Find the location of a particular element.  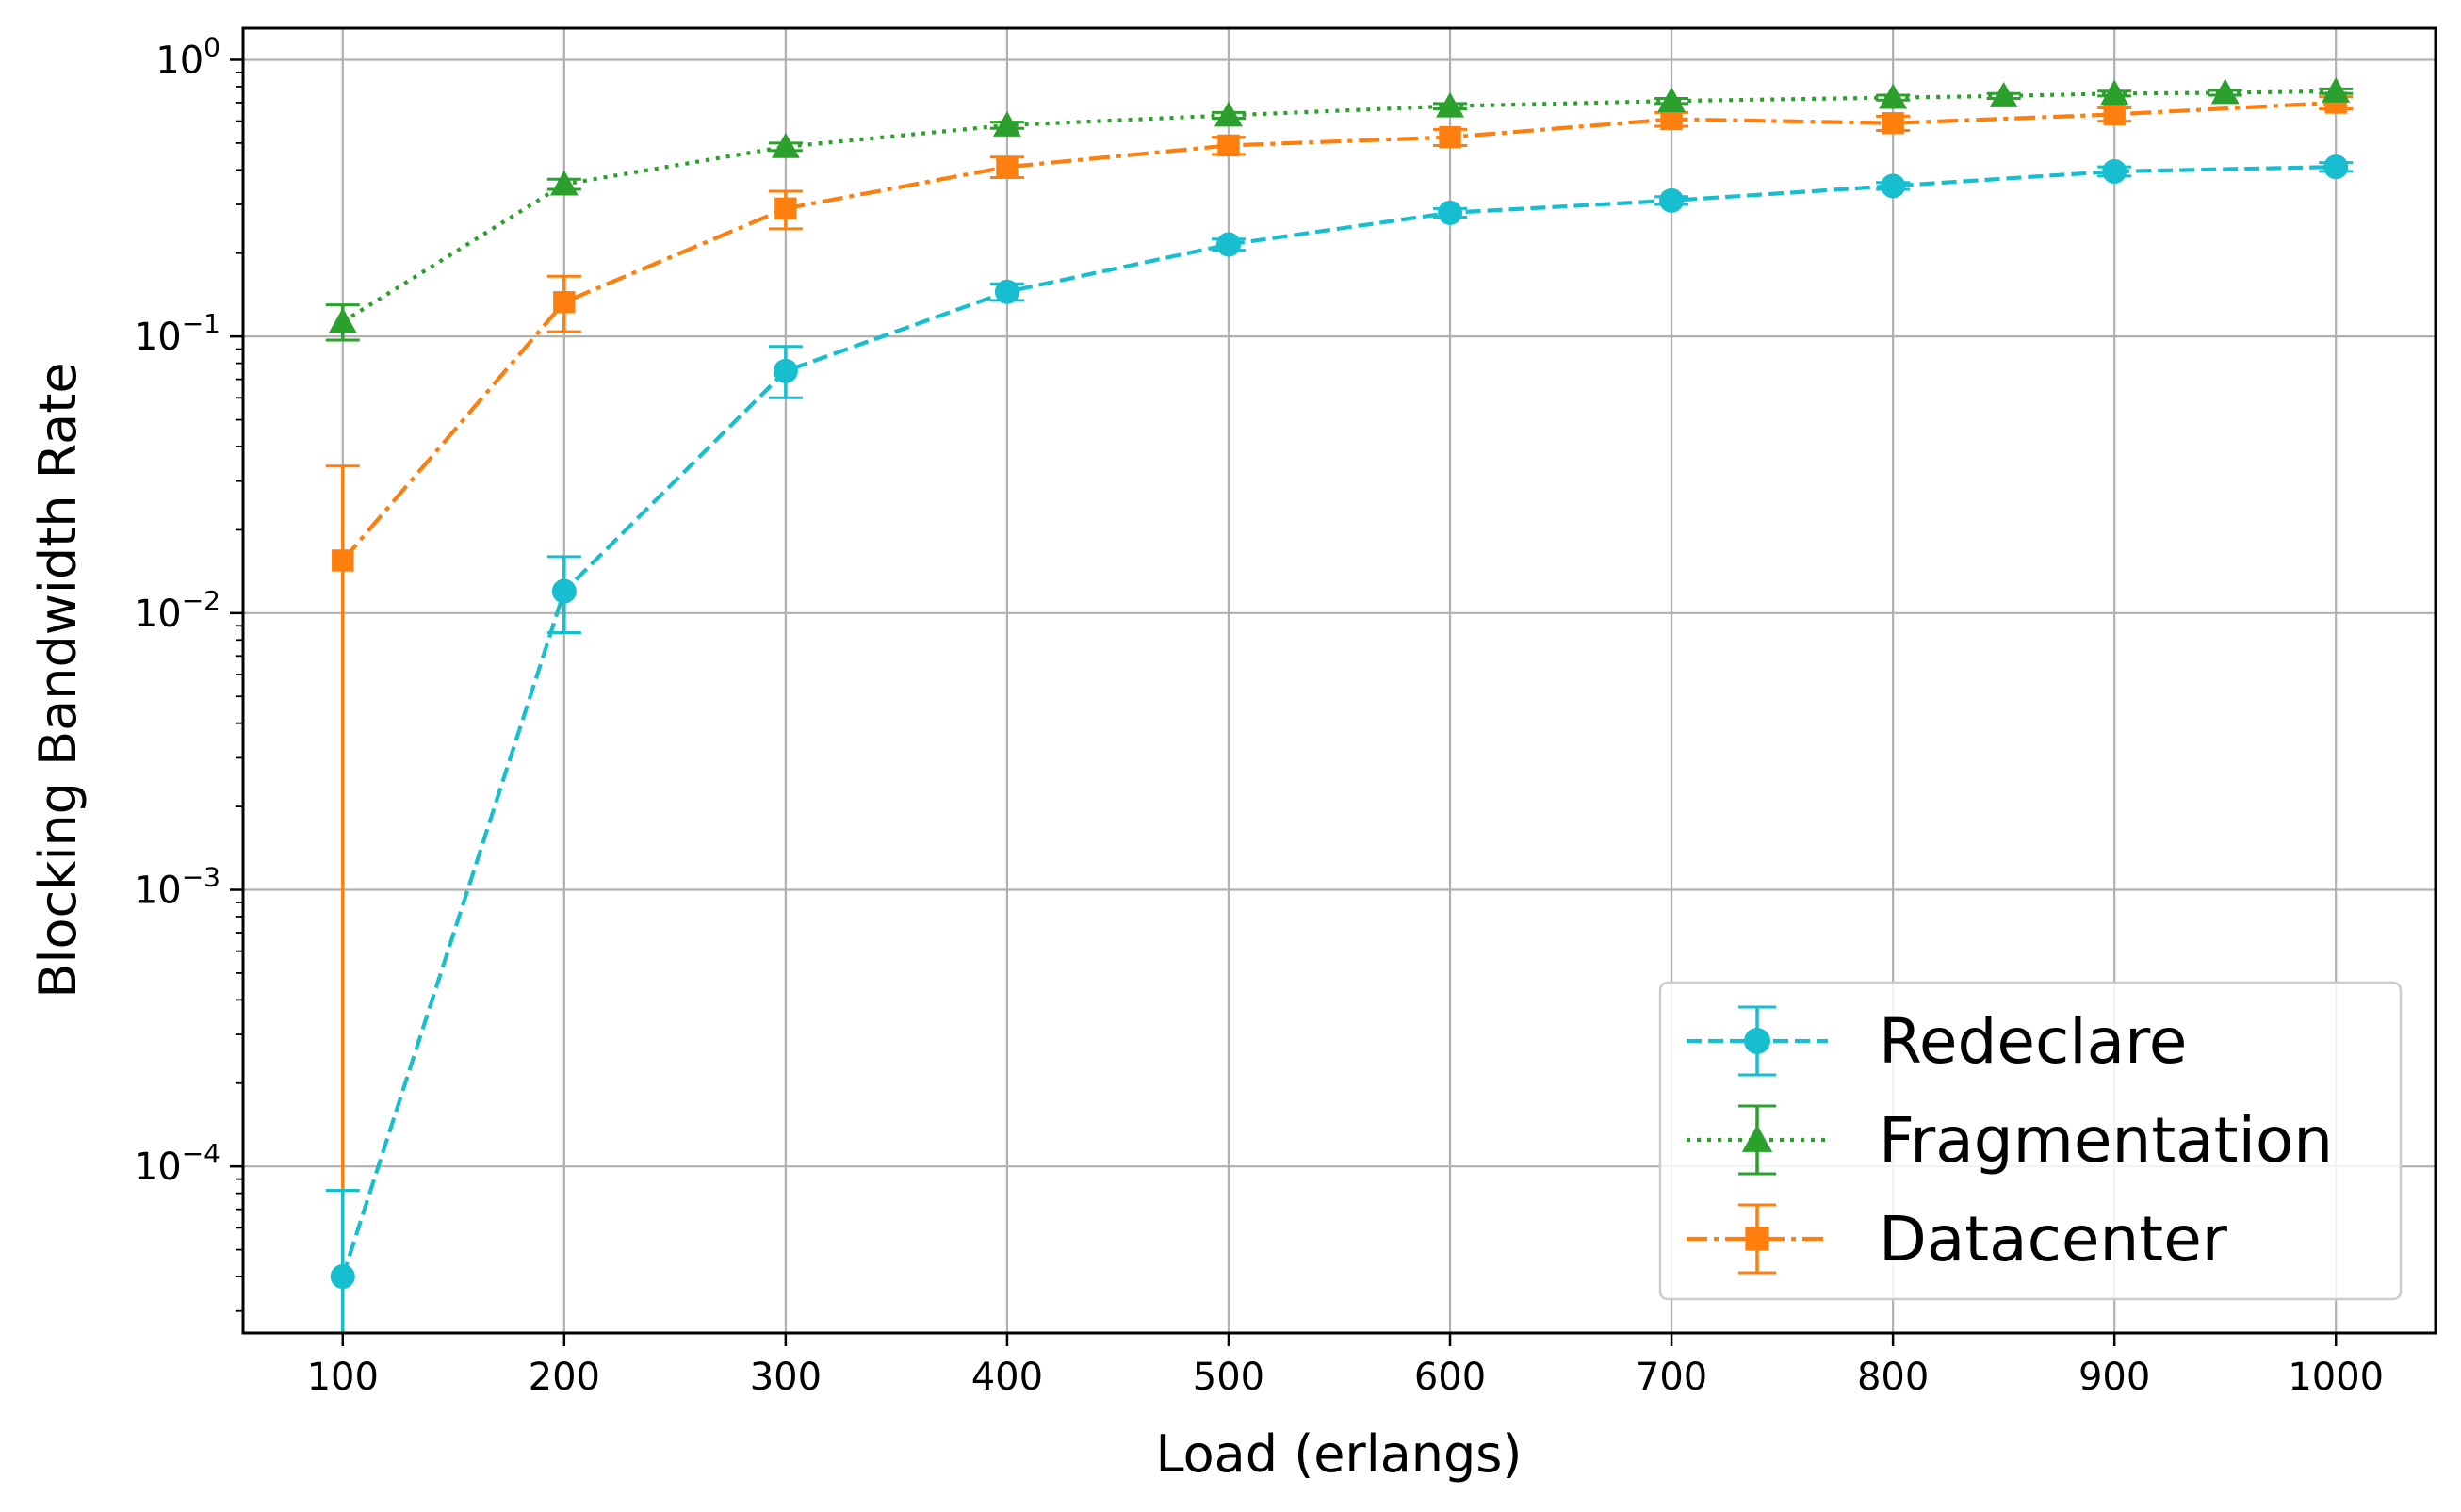

x-tick-label: 200 is located at coordinates (564, 1377).